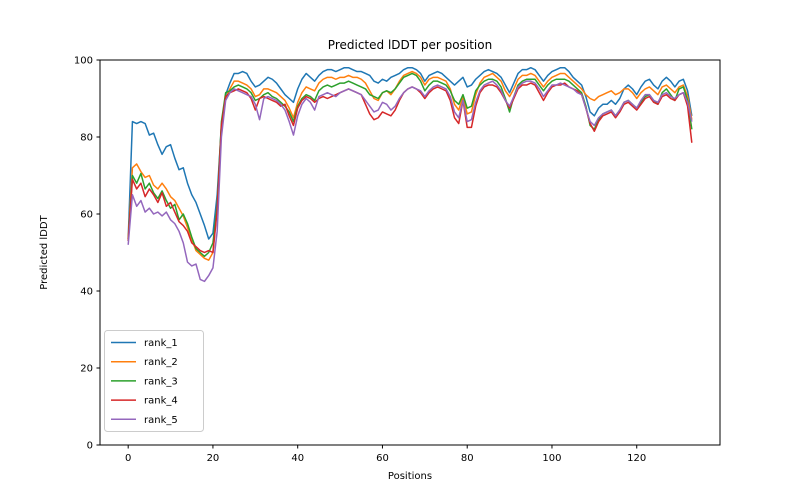 This screenshot has height=500, width=800. I want to click on x-tick-label: 0, so click(128, 458).